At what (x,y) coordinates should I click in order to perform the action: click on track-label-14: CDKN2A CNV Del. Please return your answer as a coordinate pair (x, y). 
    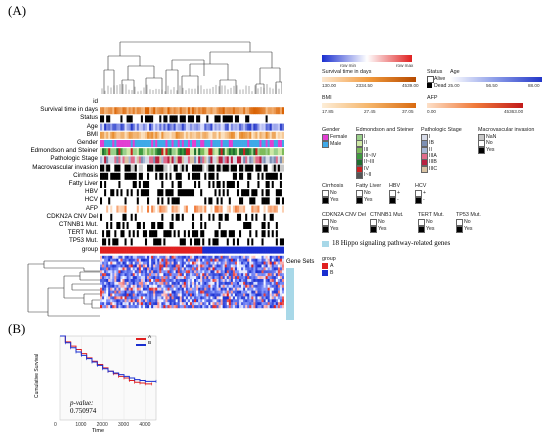
    Looking at the image, I should click on (72, 216).